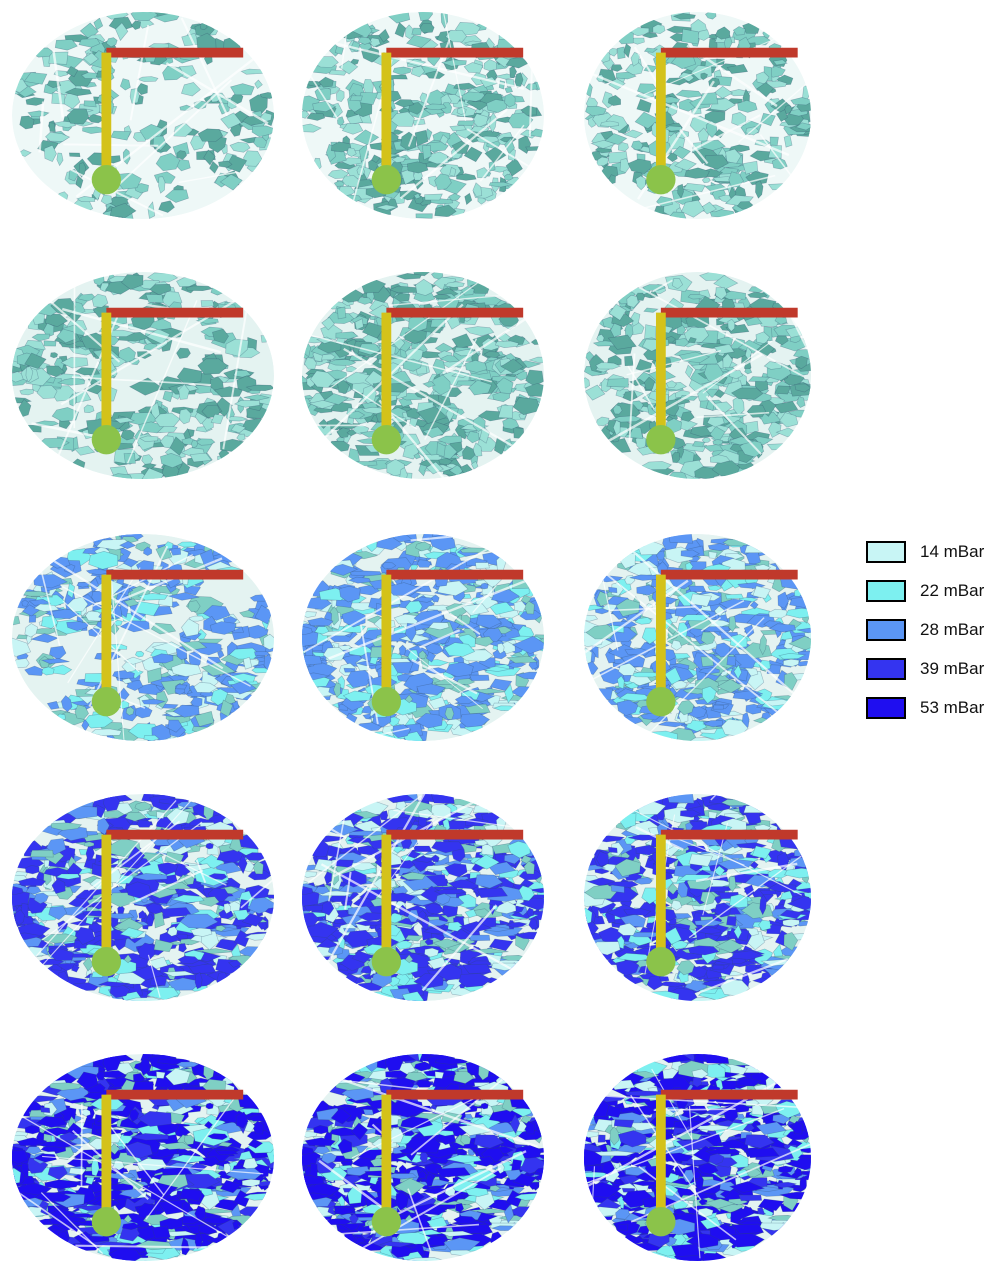 This screenshot has width=995, height=1265. What do you see at coordinates (11, 952) in the screenshot?
I see `fracture-line` at bounding box center [11, 952].